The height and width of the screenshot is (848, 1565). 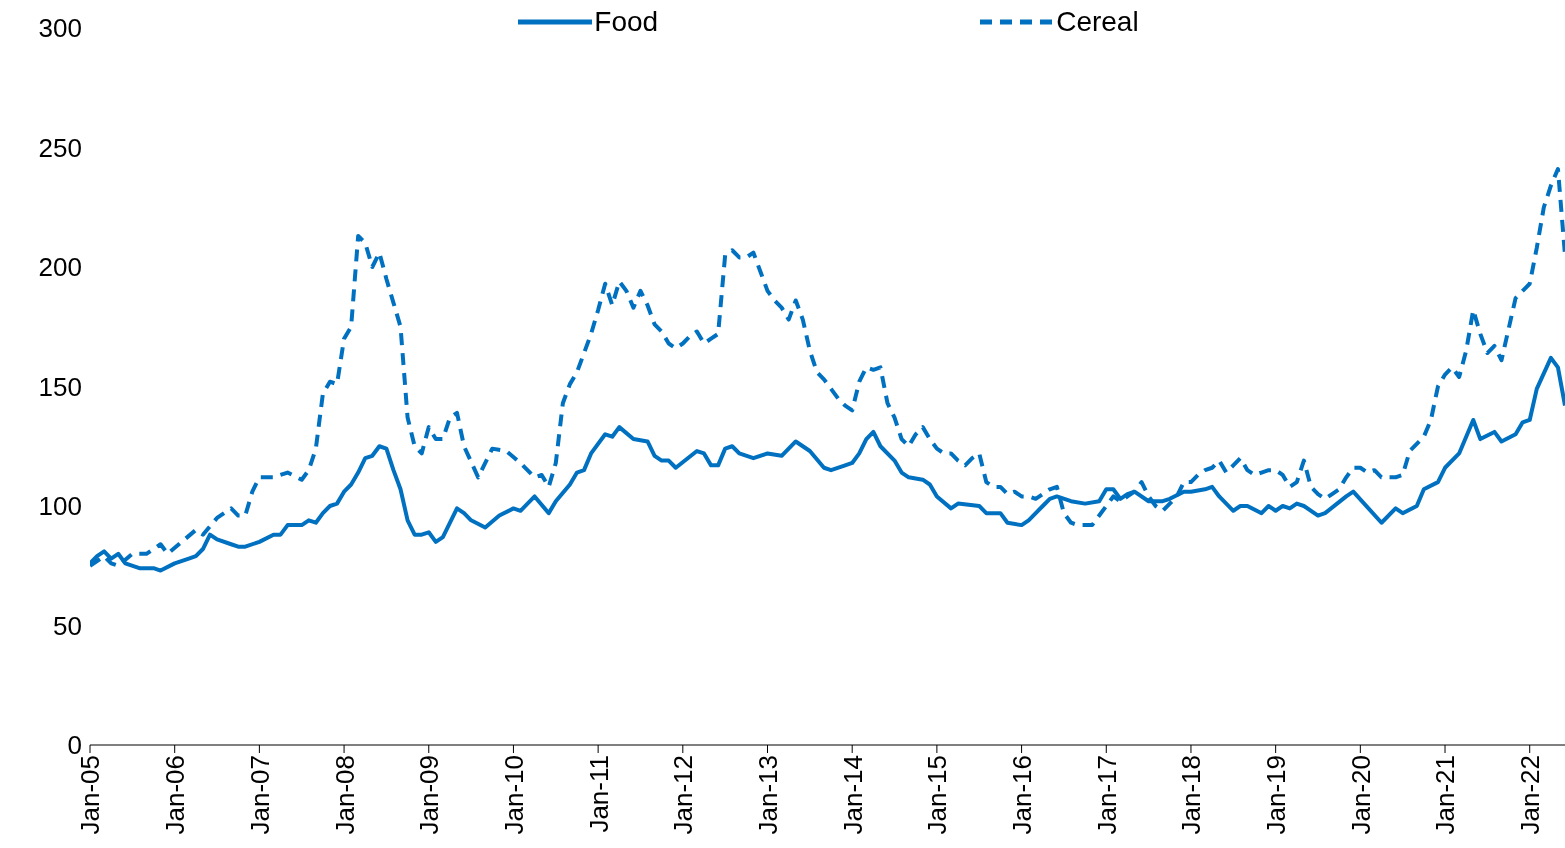 I want to click on x-tick-label: Jan-12, so click(x=683, y=795).